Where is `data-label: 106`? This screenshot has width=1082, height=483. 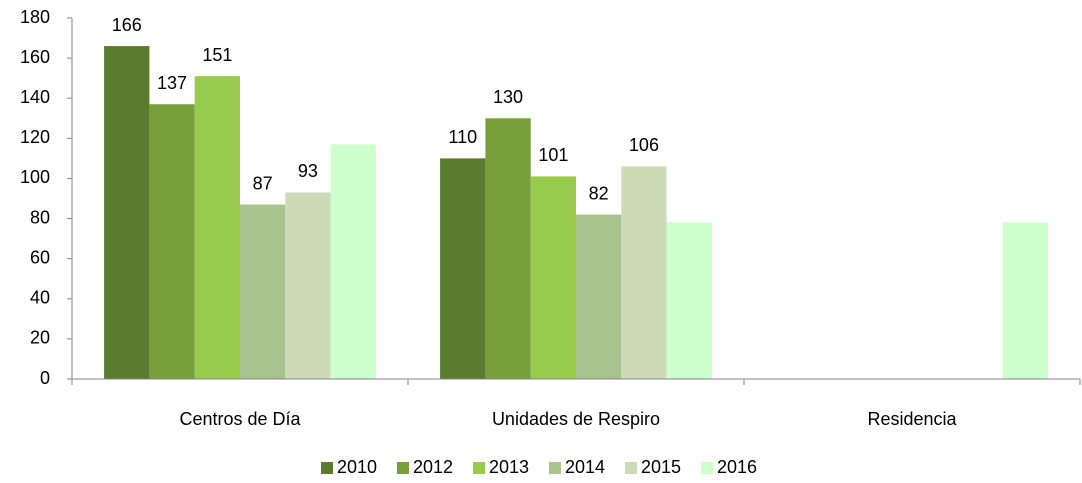 data-label: 106 is located at coordinates (644, 145).